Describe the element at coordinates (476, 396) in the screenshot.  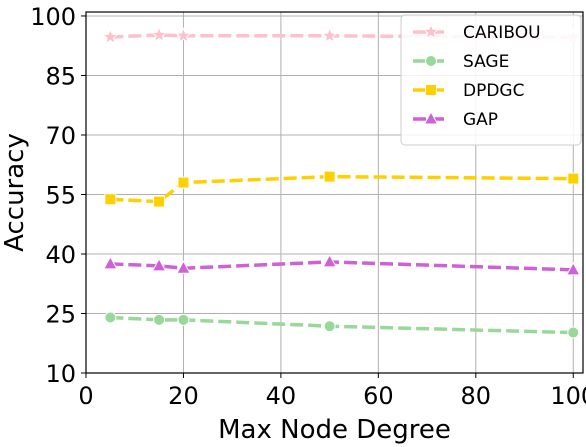
I see `x-tick-label: 80` at that location.